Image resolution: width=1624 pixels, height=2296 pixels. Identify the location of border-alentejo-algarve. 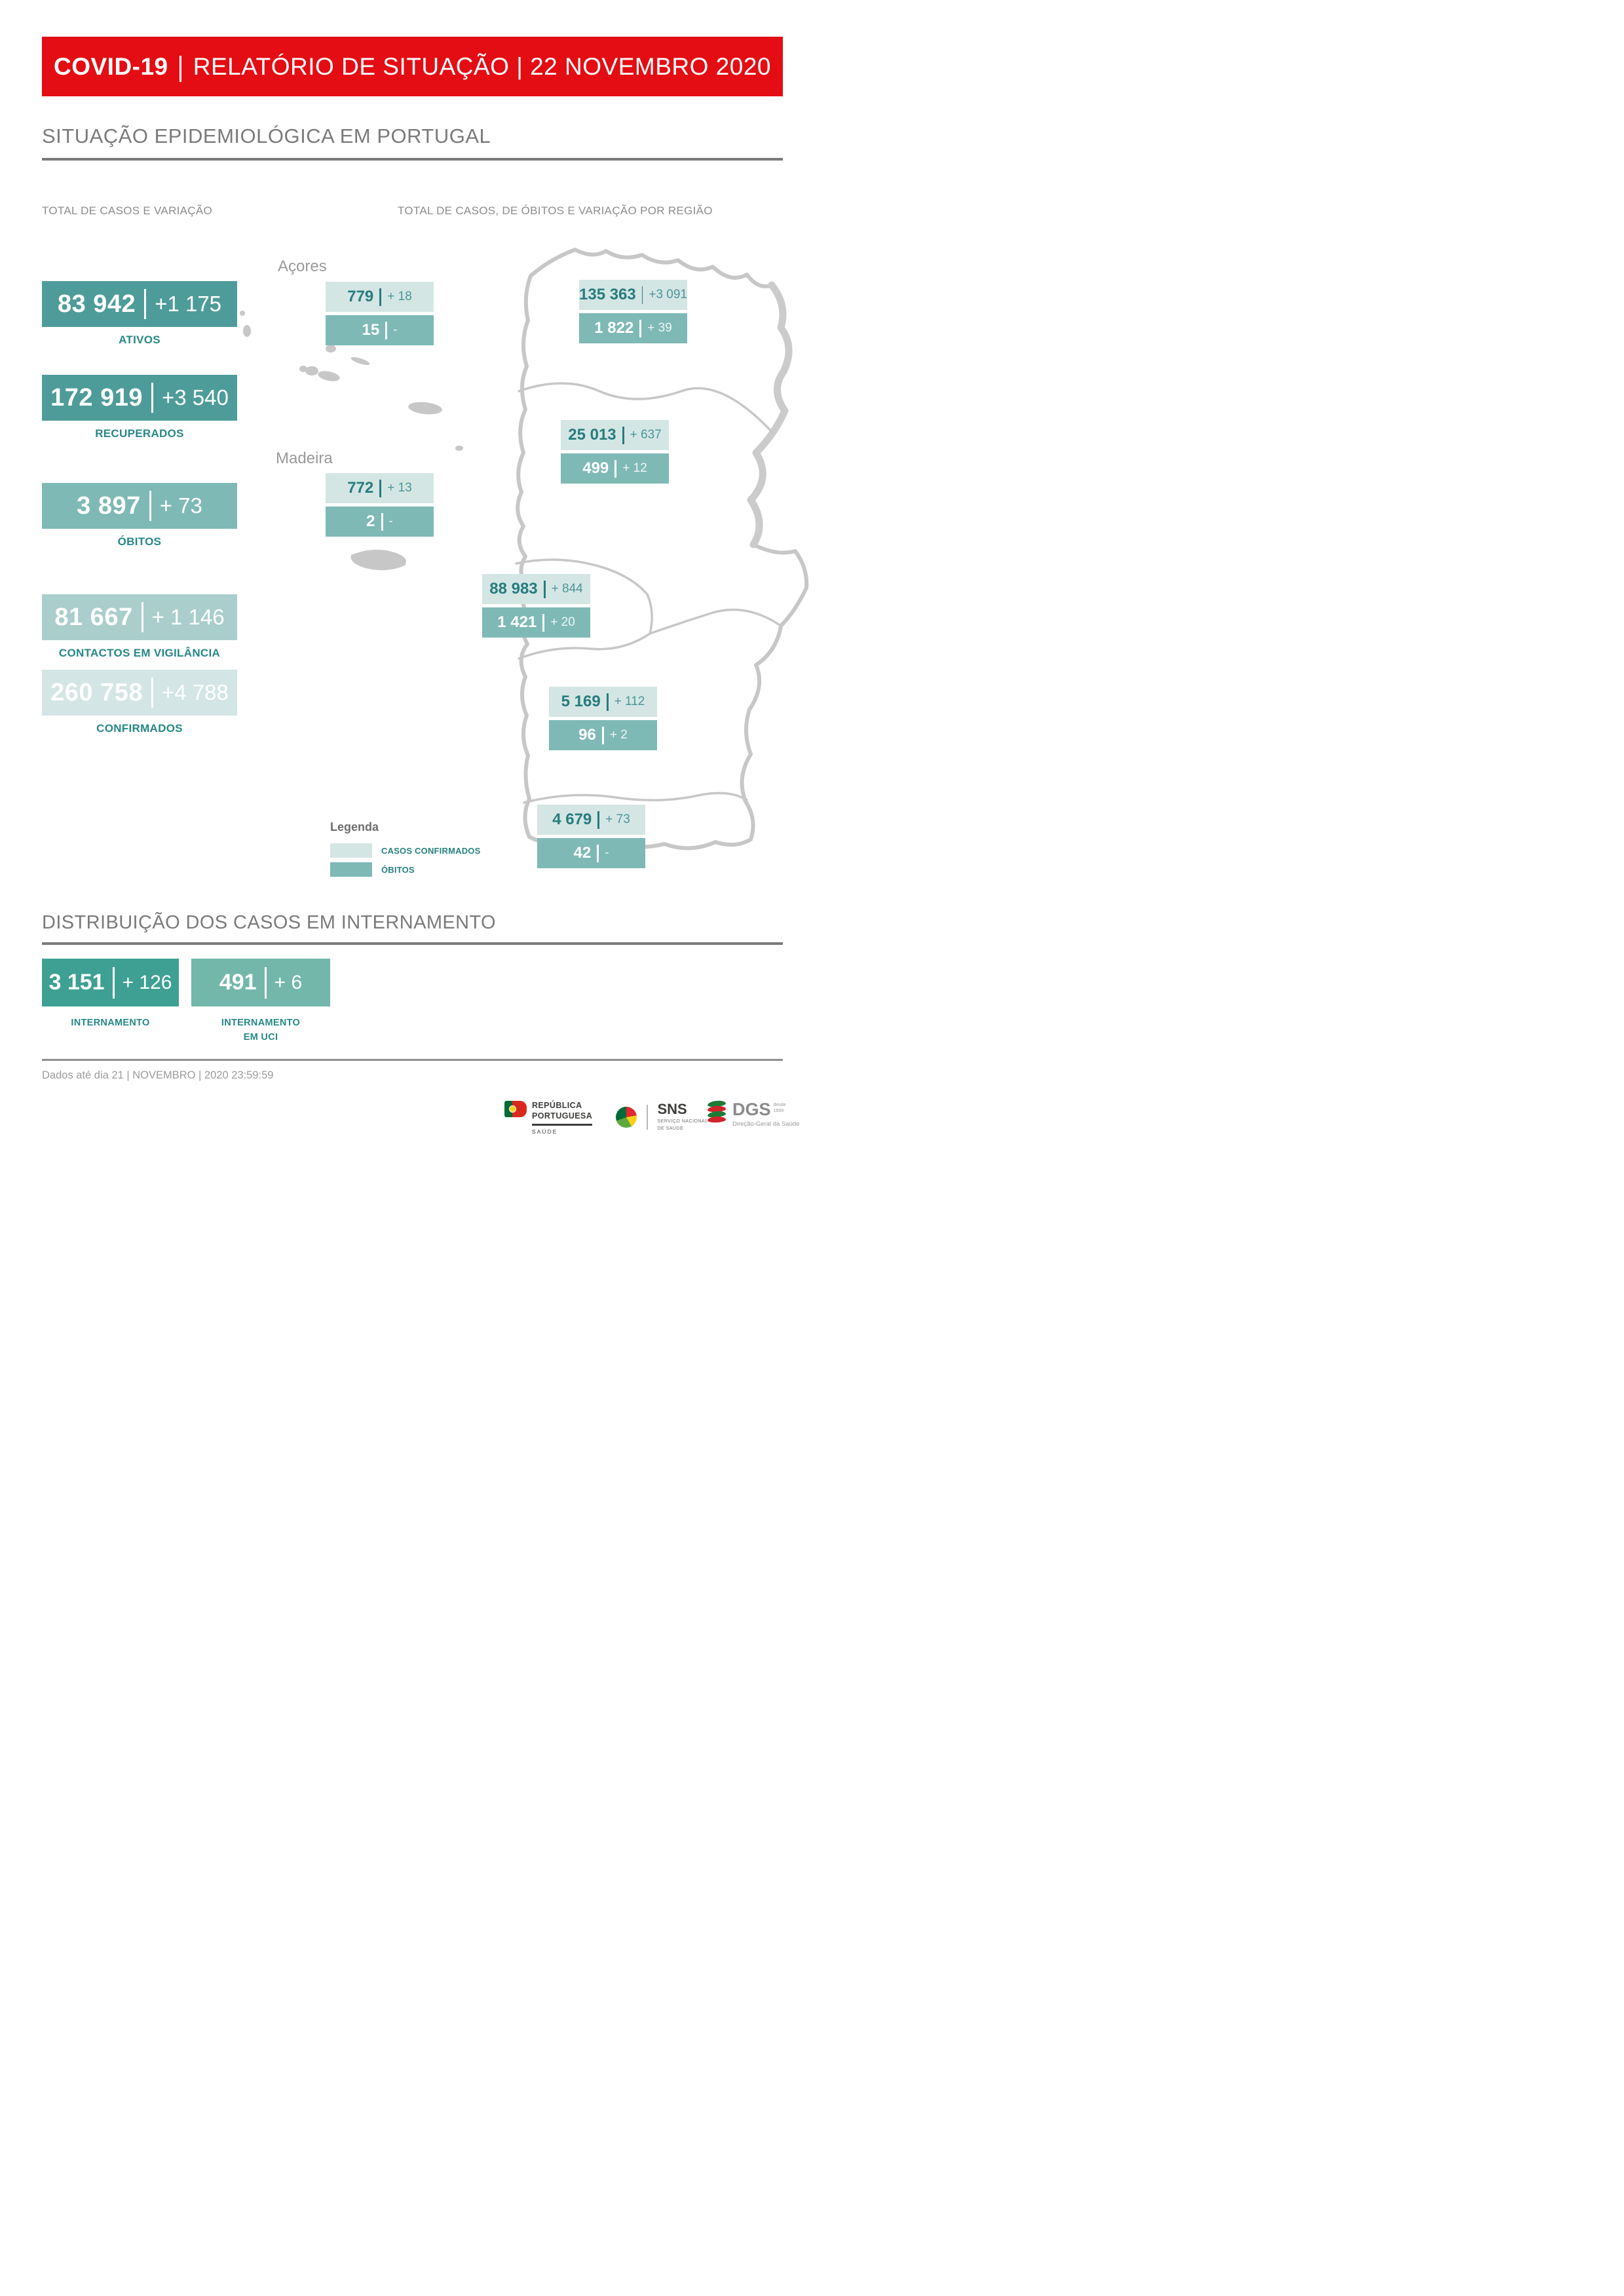
(635, 798).